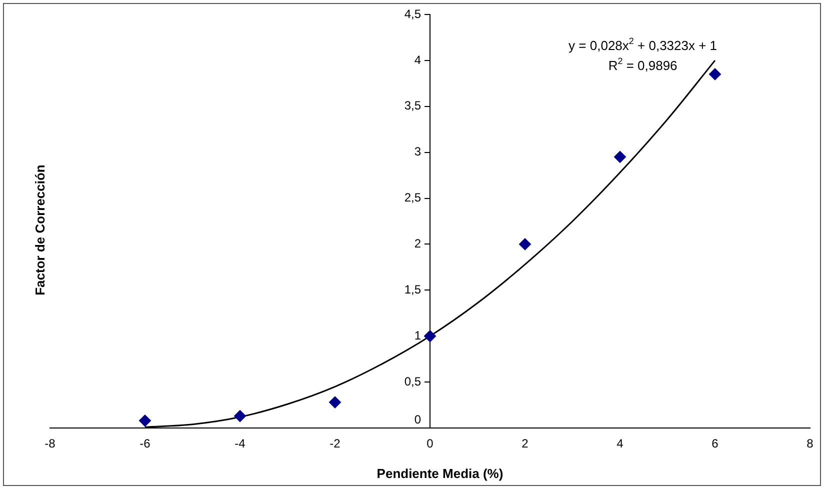 The width and height of the screenshot is (827, 491). Describe the element at coordinates (145, 443) in the screenshot. I see `x-tick-label: -6` at that location.